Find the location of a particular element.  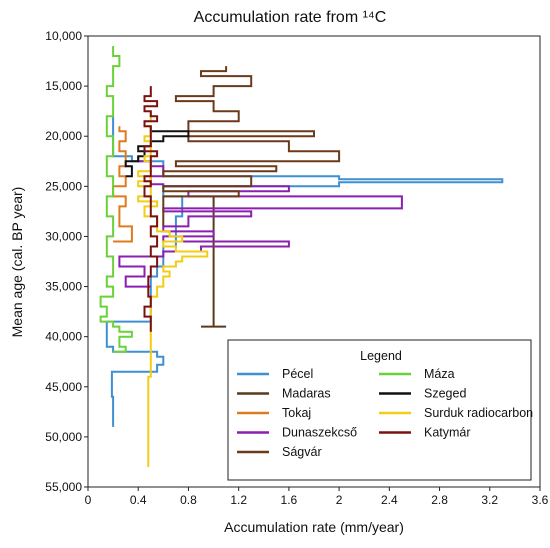

x-tick-label: 0.4 is located at coordinates (138, 500).